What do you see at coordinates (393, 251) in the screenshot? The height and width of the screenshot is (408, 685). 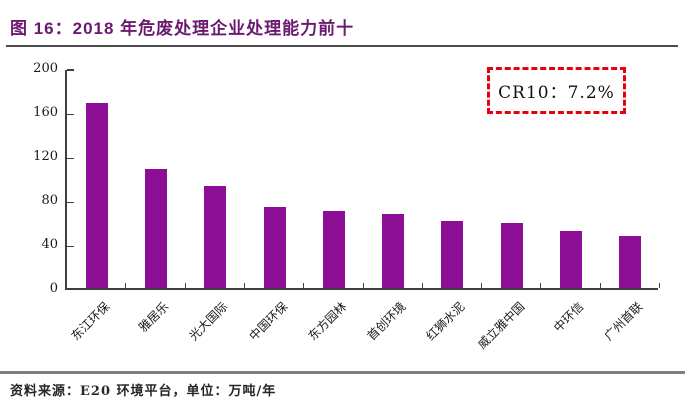 I see `bar-首创环境` at bounding box center [393, 251].